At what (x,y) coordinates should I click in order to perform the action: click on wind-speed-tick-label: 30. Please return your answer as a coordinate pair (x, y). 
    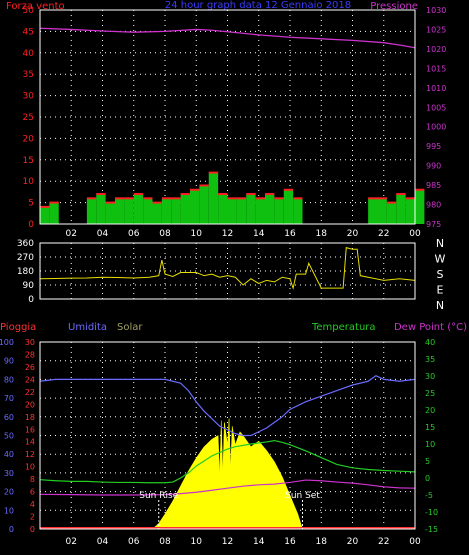
    Looking at the image, I should click on (29, 97).